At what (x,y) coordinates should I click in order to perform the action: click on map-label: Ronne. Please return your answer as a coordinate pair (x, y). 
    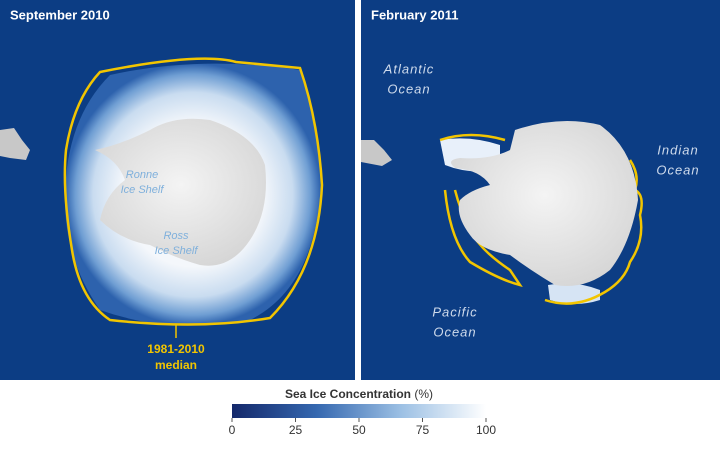
    Looking at the image, I should click on (142, 175).